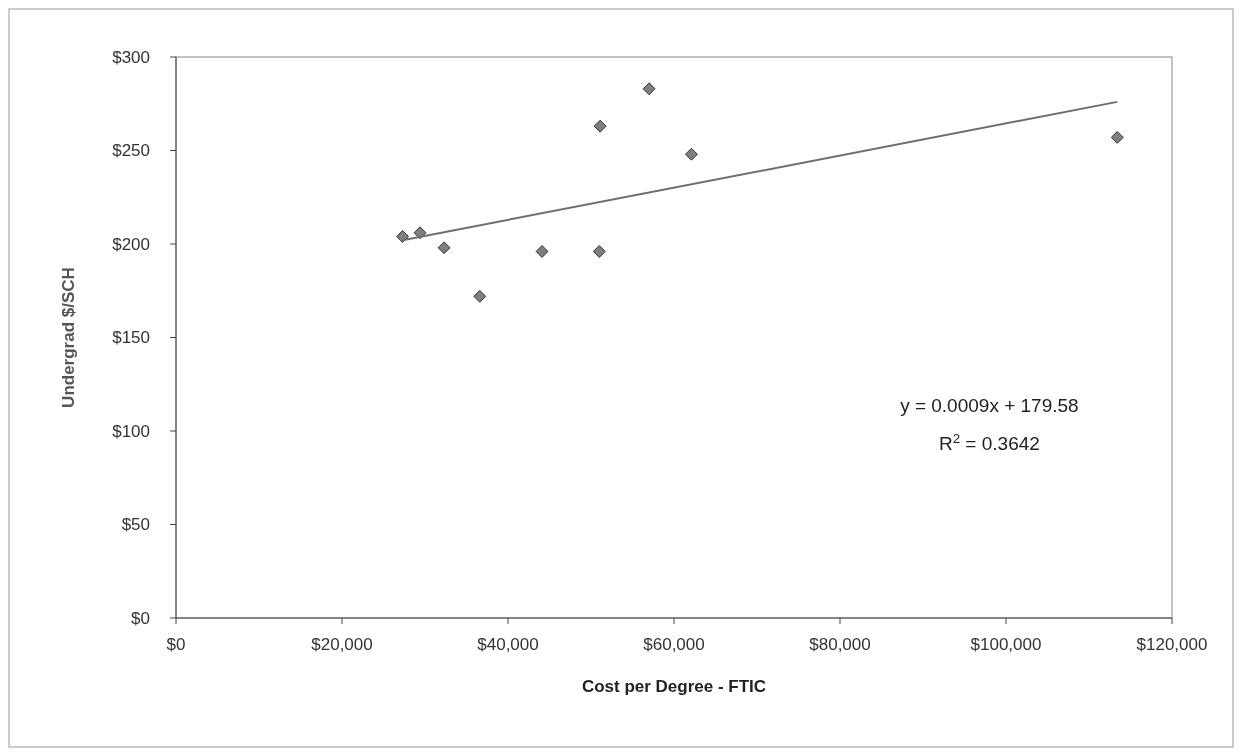 This screenshot has width=1242, height=755. I want to click on y-tick-label: $300, so click(131, 57).